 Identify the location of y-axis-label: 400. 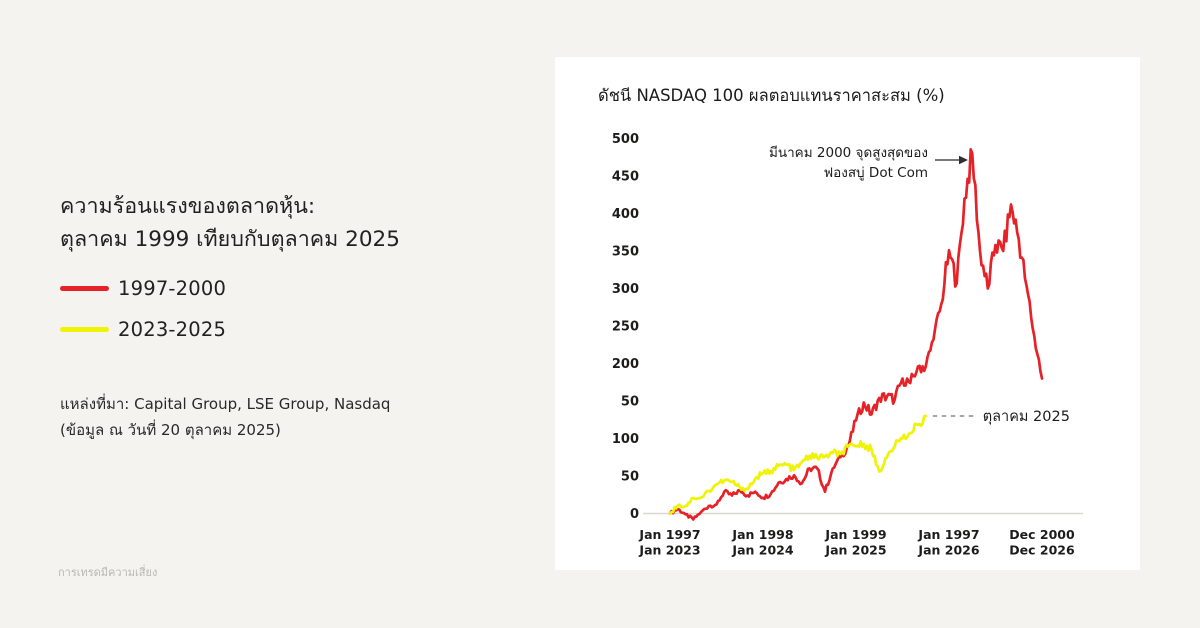
(625, 214).